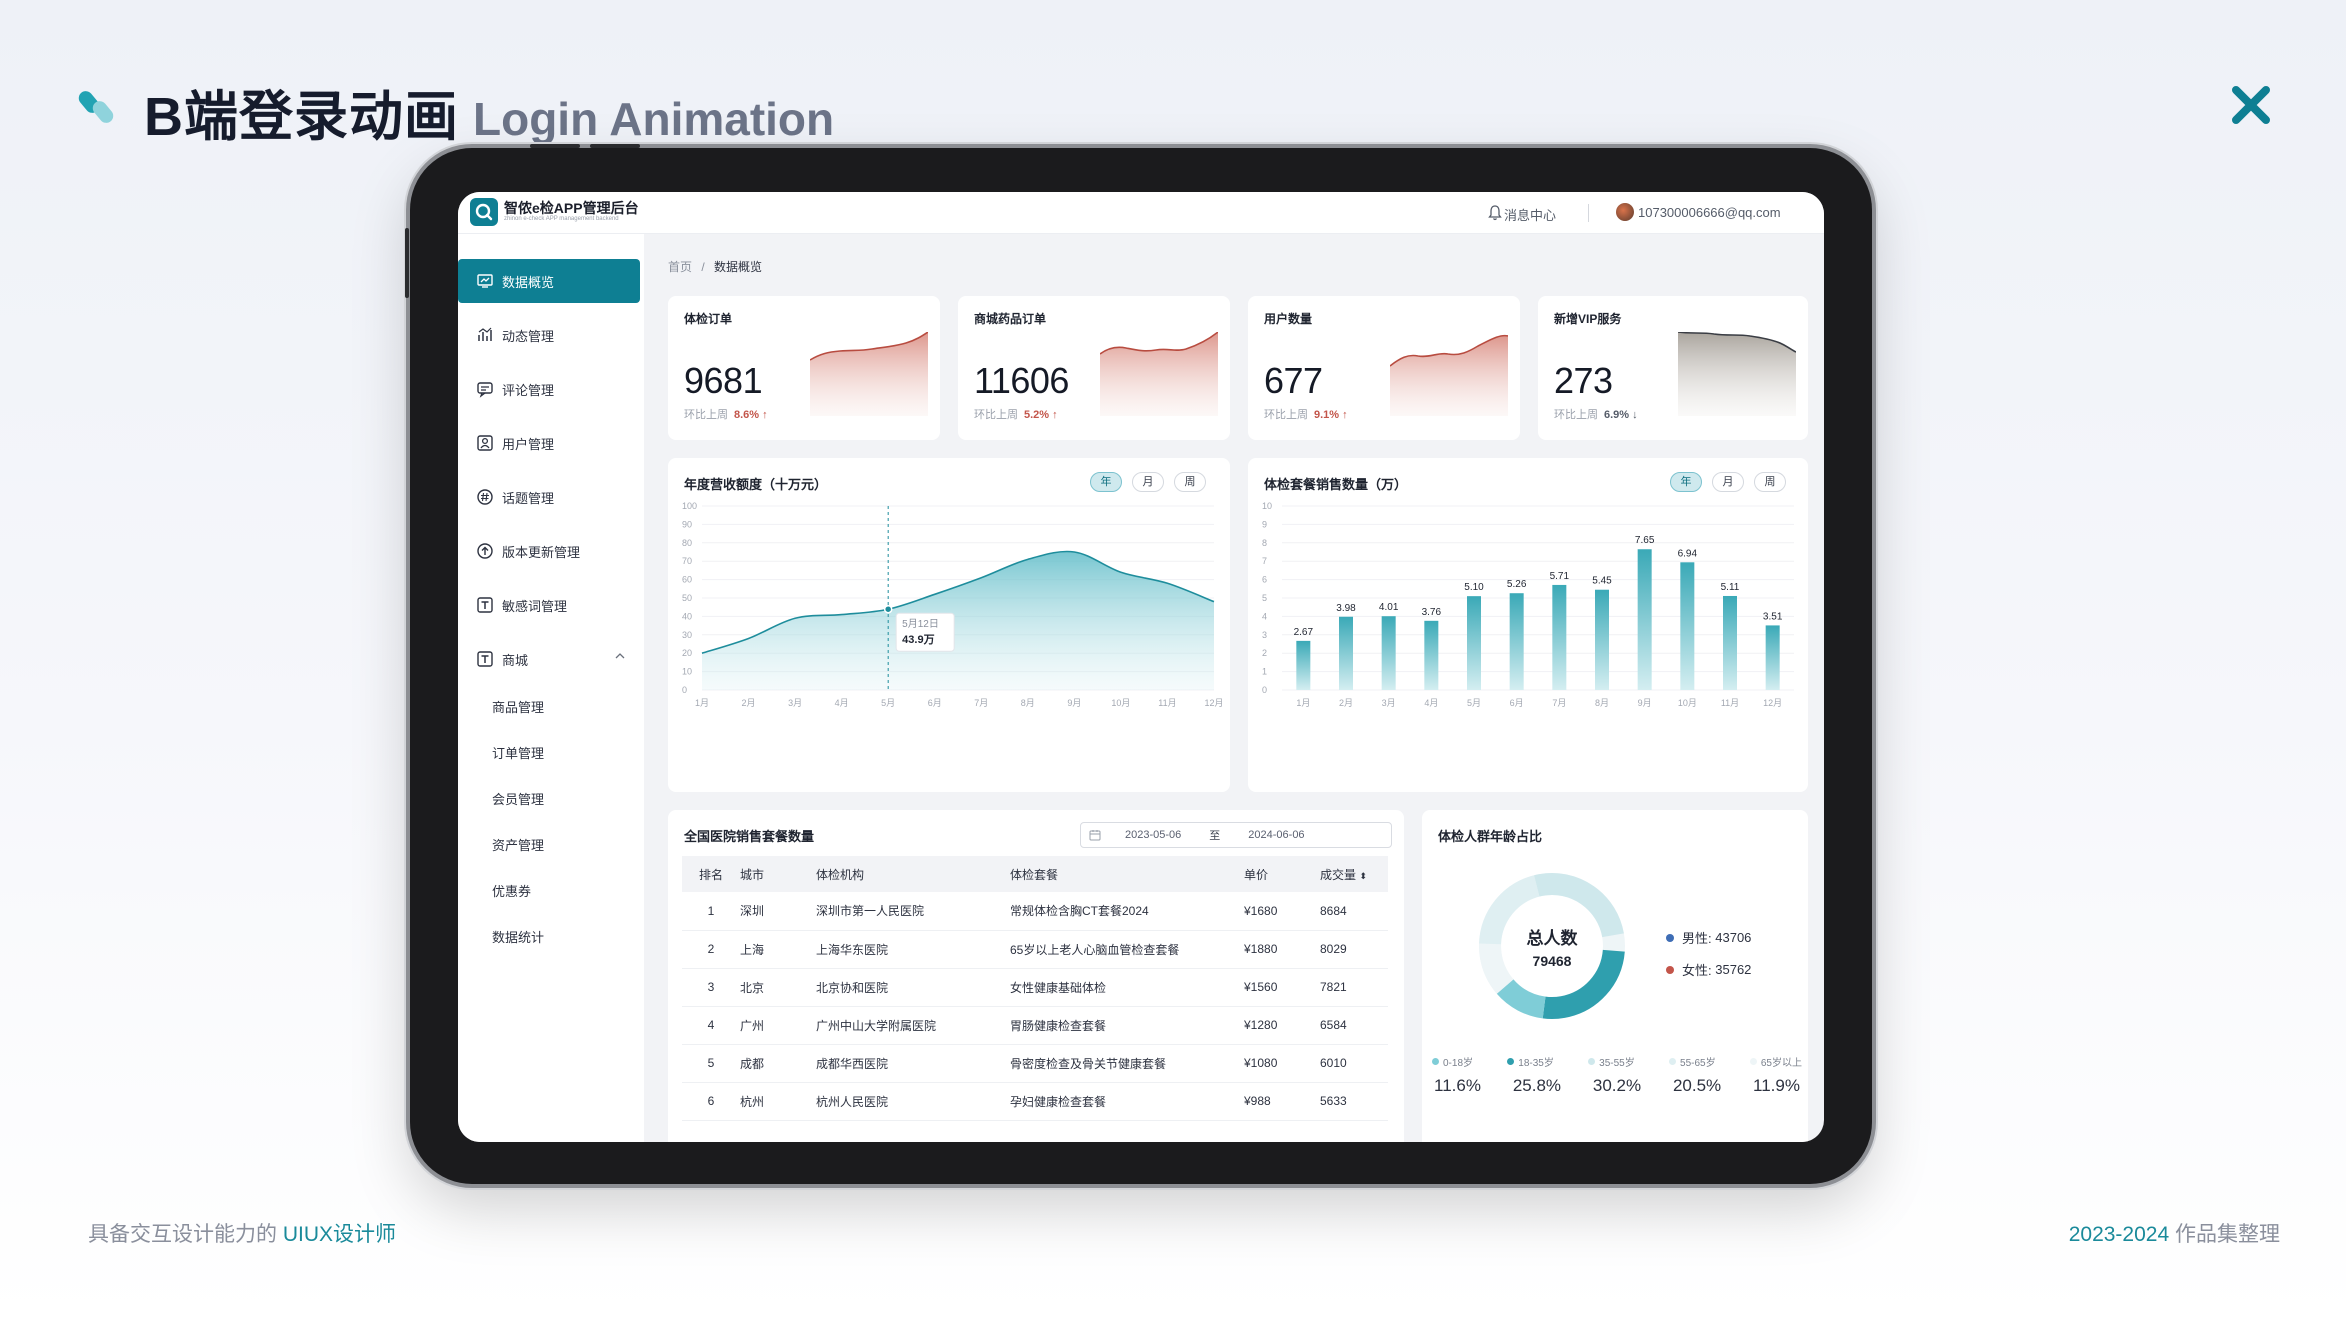  Describe the element at coordinates (1035, 1025) in the screenshot. I see `table-row: 4 广州 广州中山大学附属医院 胃肠健康检查套餐 ¥1280 6584` at that location.